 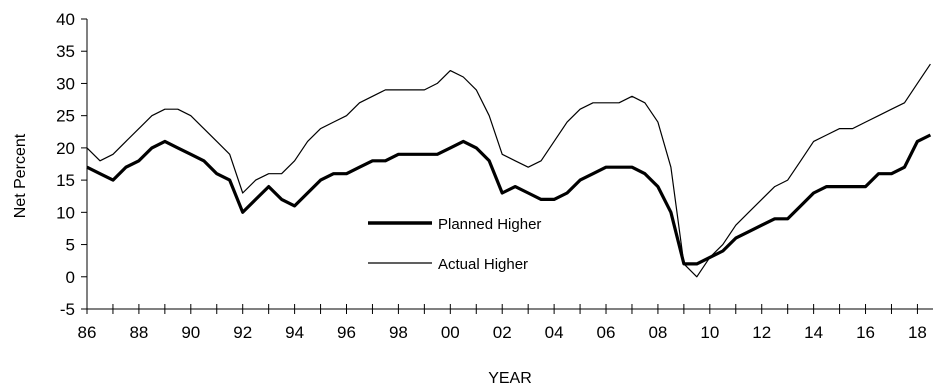 What do you see at coordinates (454, 244) in the screenshot?
I see `legend: Planned Higher Actual Higher` at bounding box center [454, 244].